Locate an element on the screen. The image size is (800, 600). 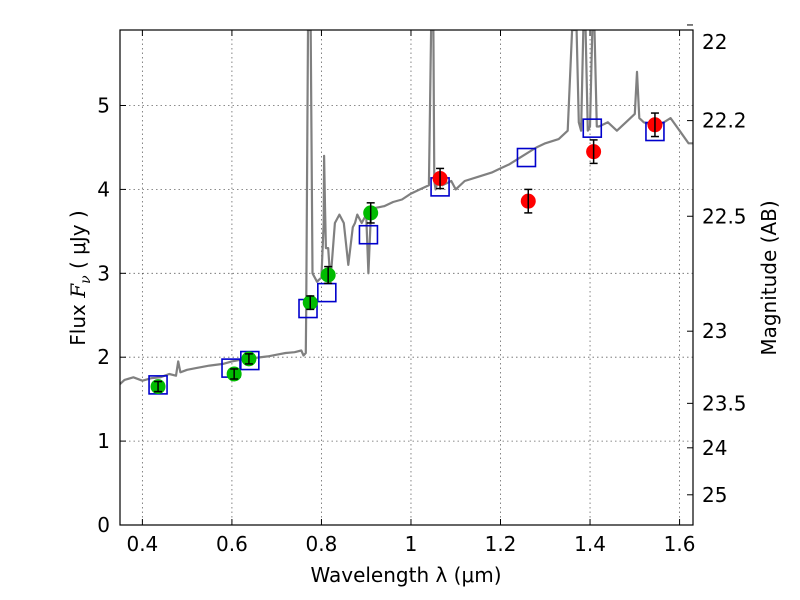
y2-tick-label: 25 is located at coordinates (714, 495).